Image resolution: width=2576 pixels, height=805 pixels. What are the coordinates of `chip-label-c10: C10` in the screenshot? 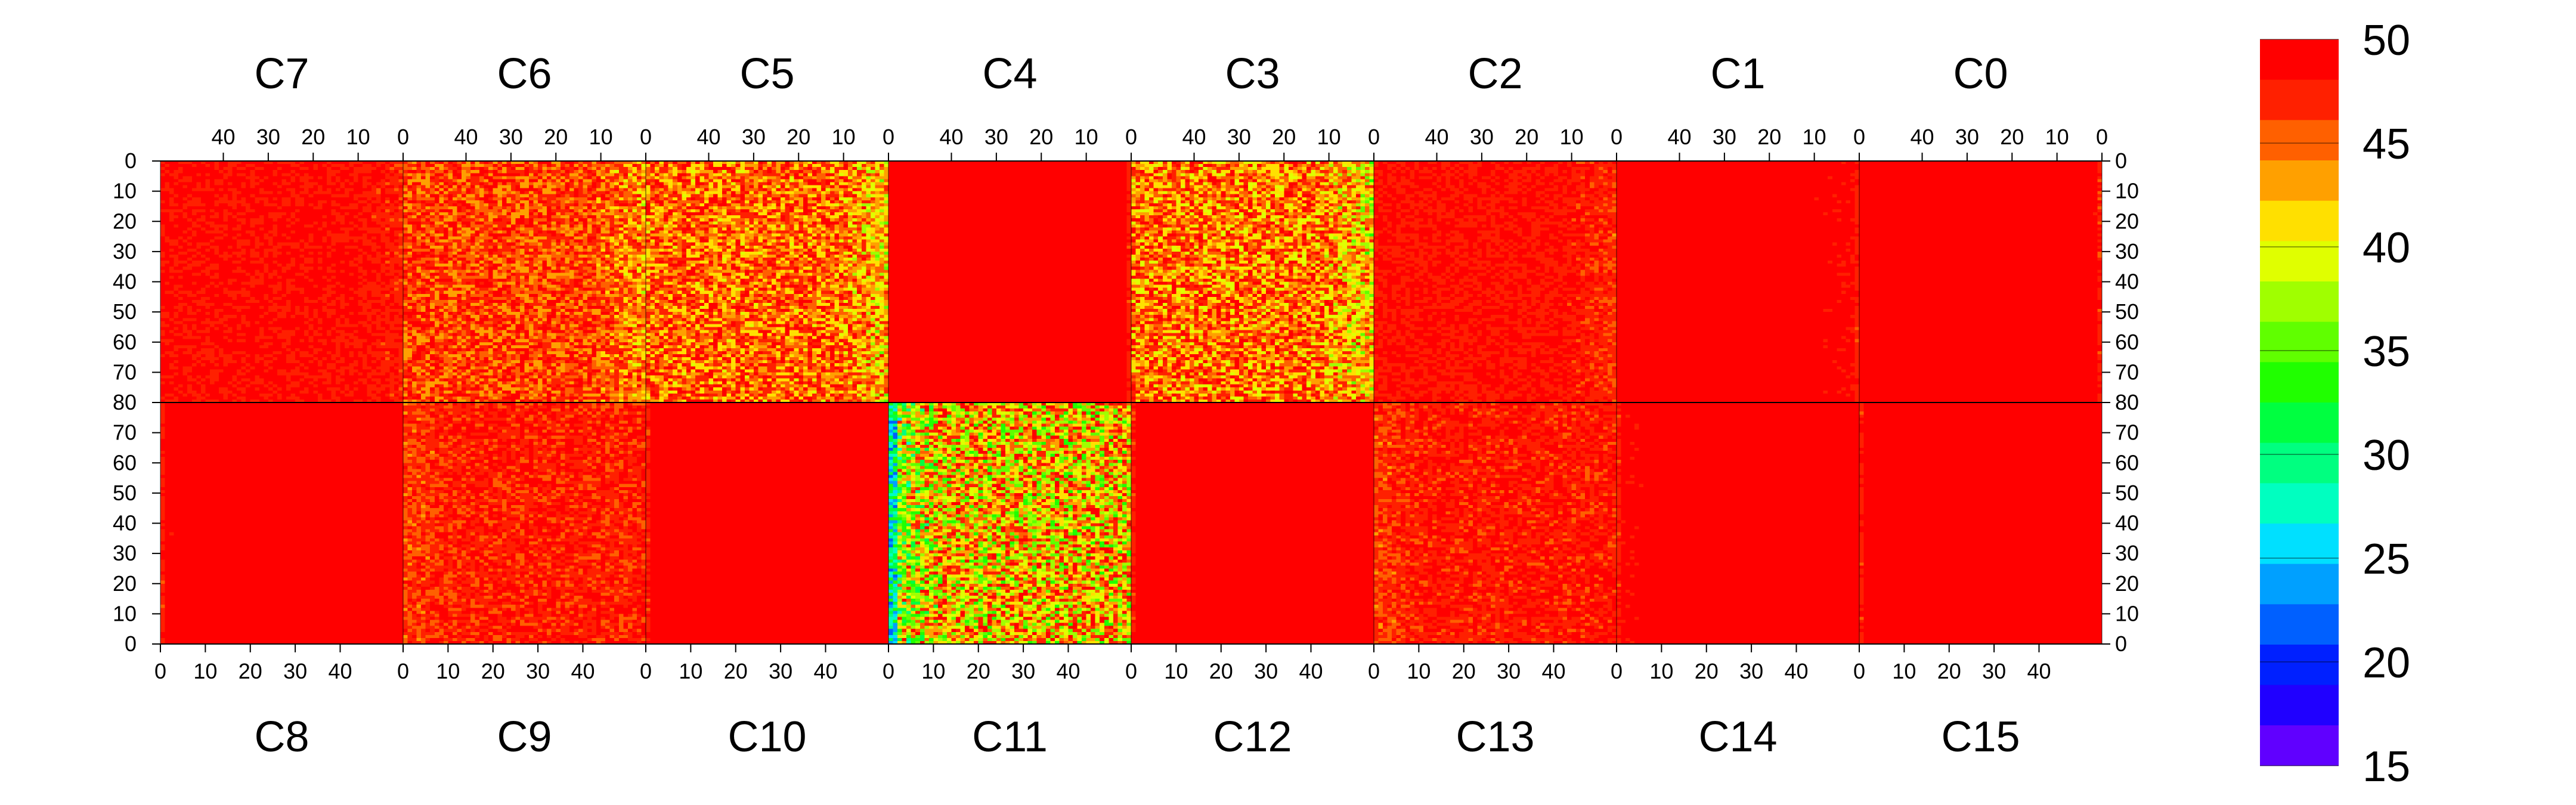 It's located at (767, 737).